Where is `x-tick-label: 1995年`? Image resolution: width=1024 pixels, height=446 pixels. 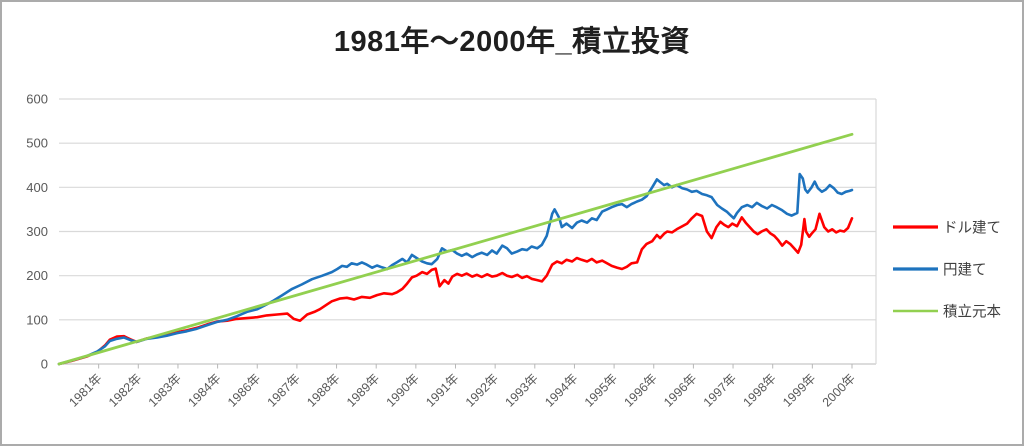 x-tick-label: 1995年 is located at coordinates (601, 390).